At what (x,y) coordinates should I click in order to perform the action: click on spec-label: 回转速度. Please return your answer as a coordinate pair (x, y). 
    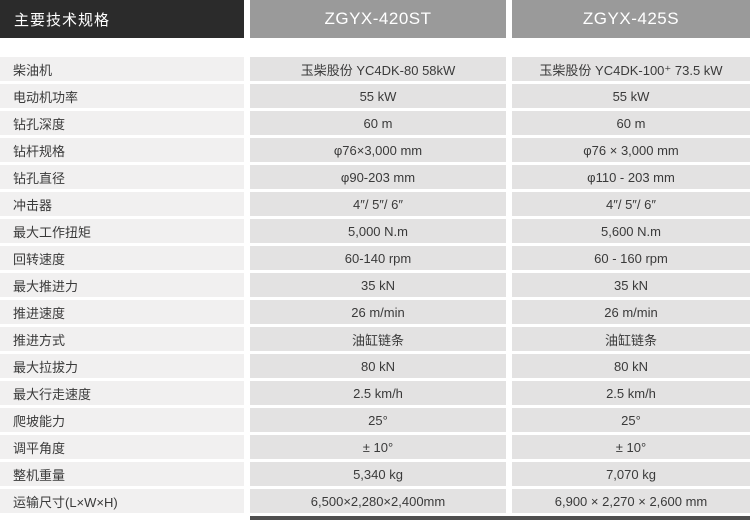
    Looking at the image, I should click on (122, 258).